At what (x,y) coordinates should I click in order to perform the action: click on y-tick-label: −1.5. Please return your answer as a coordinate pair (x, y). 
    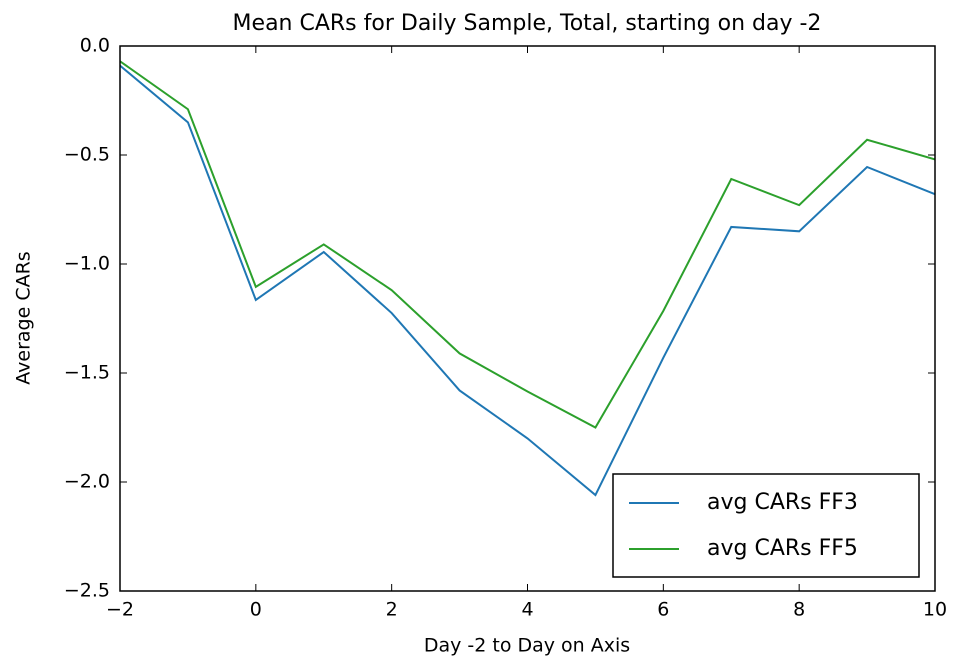
    Looking at the image, I should click on (87, 373).